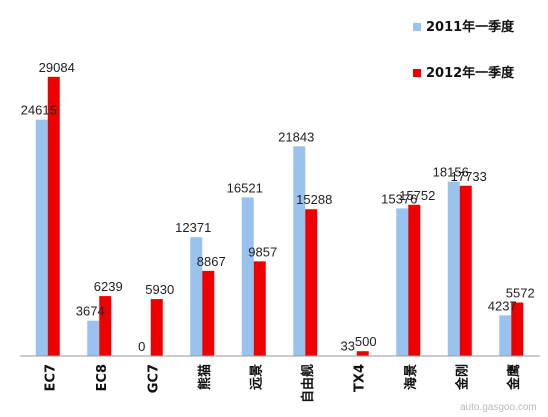 This screenshot has height=417, width=548. I want to click on x-tick-label: TX4, so click(359, 378).